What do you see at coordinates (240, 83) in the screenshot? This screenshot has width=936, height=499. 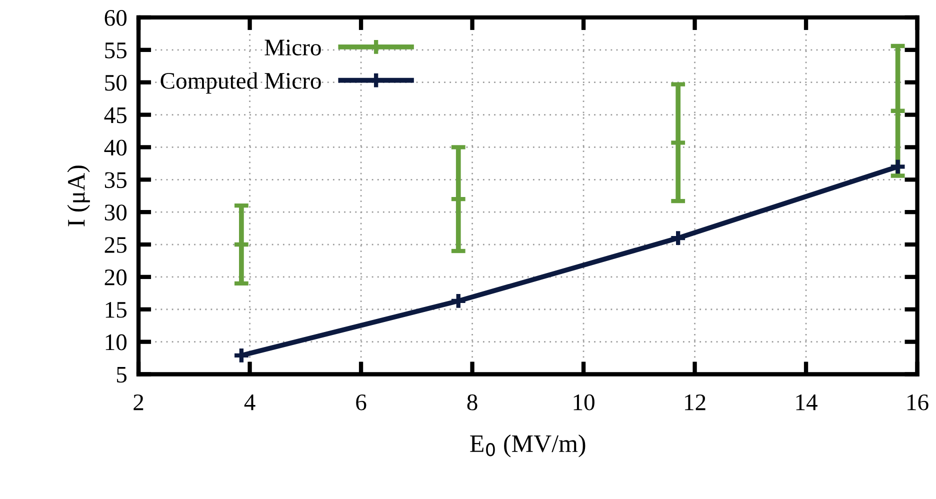 I see `legend-label: Computed Micro` at bounding box center [240, 83].